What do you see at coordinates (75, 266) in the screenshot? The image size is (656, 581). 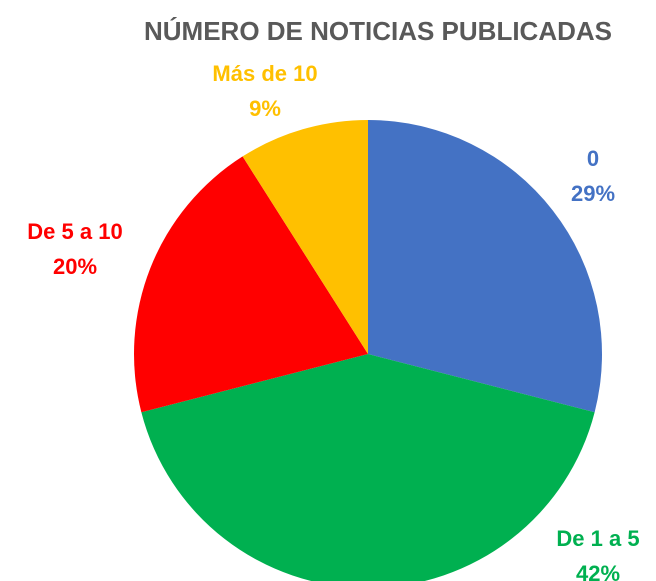 I see `slice-value-label: 20%` at bounding box center [75, 266].